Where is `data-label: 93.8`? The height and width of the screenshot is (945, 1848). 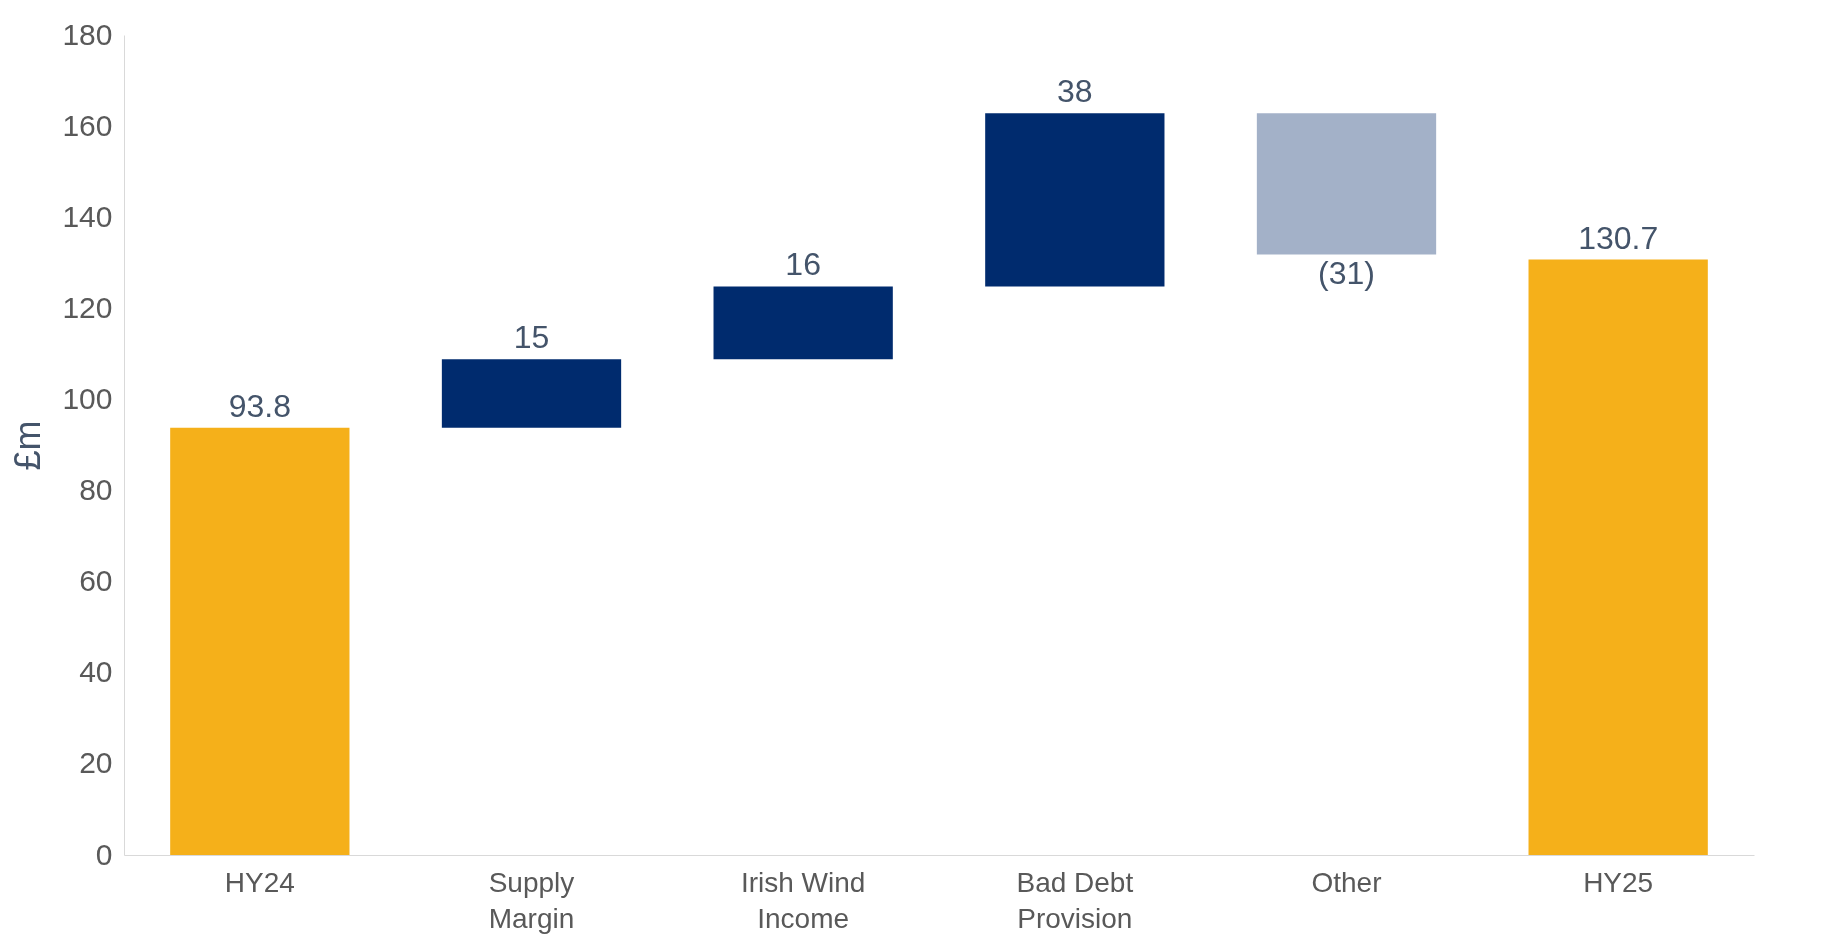 data-label: 93.8 is located at coordinates (259, 405).